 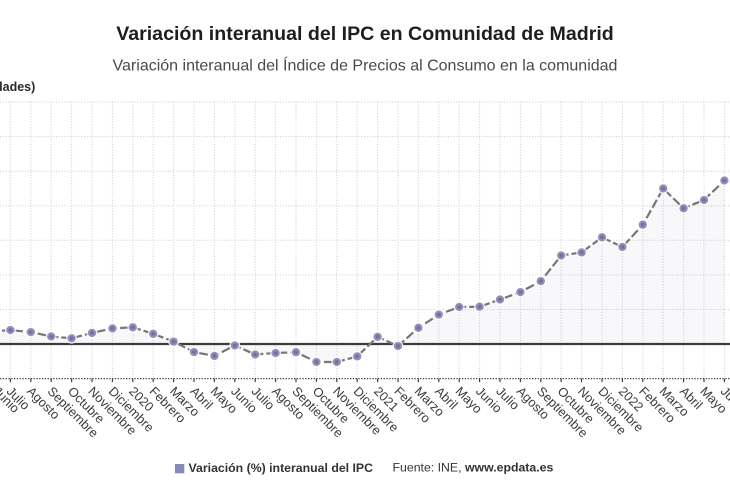 What do you see at coordinates (17, 87) in the screenshot?
I see `svg-text: (En unidades)` at bounding box center [17, 87].